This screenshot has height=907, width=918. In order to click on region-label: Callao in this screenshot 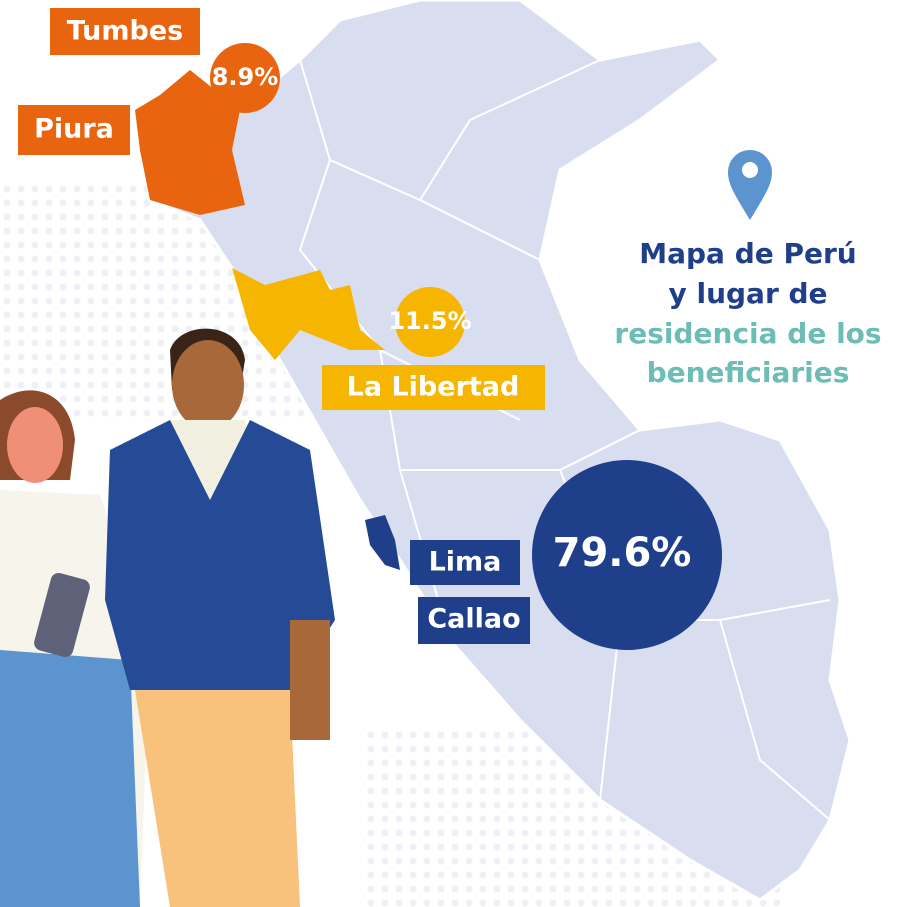, I will do `click(473, 619)`.